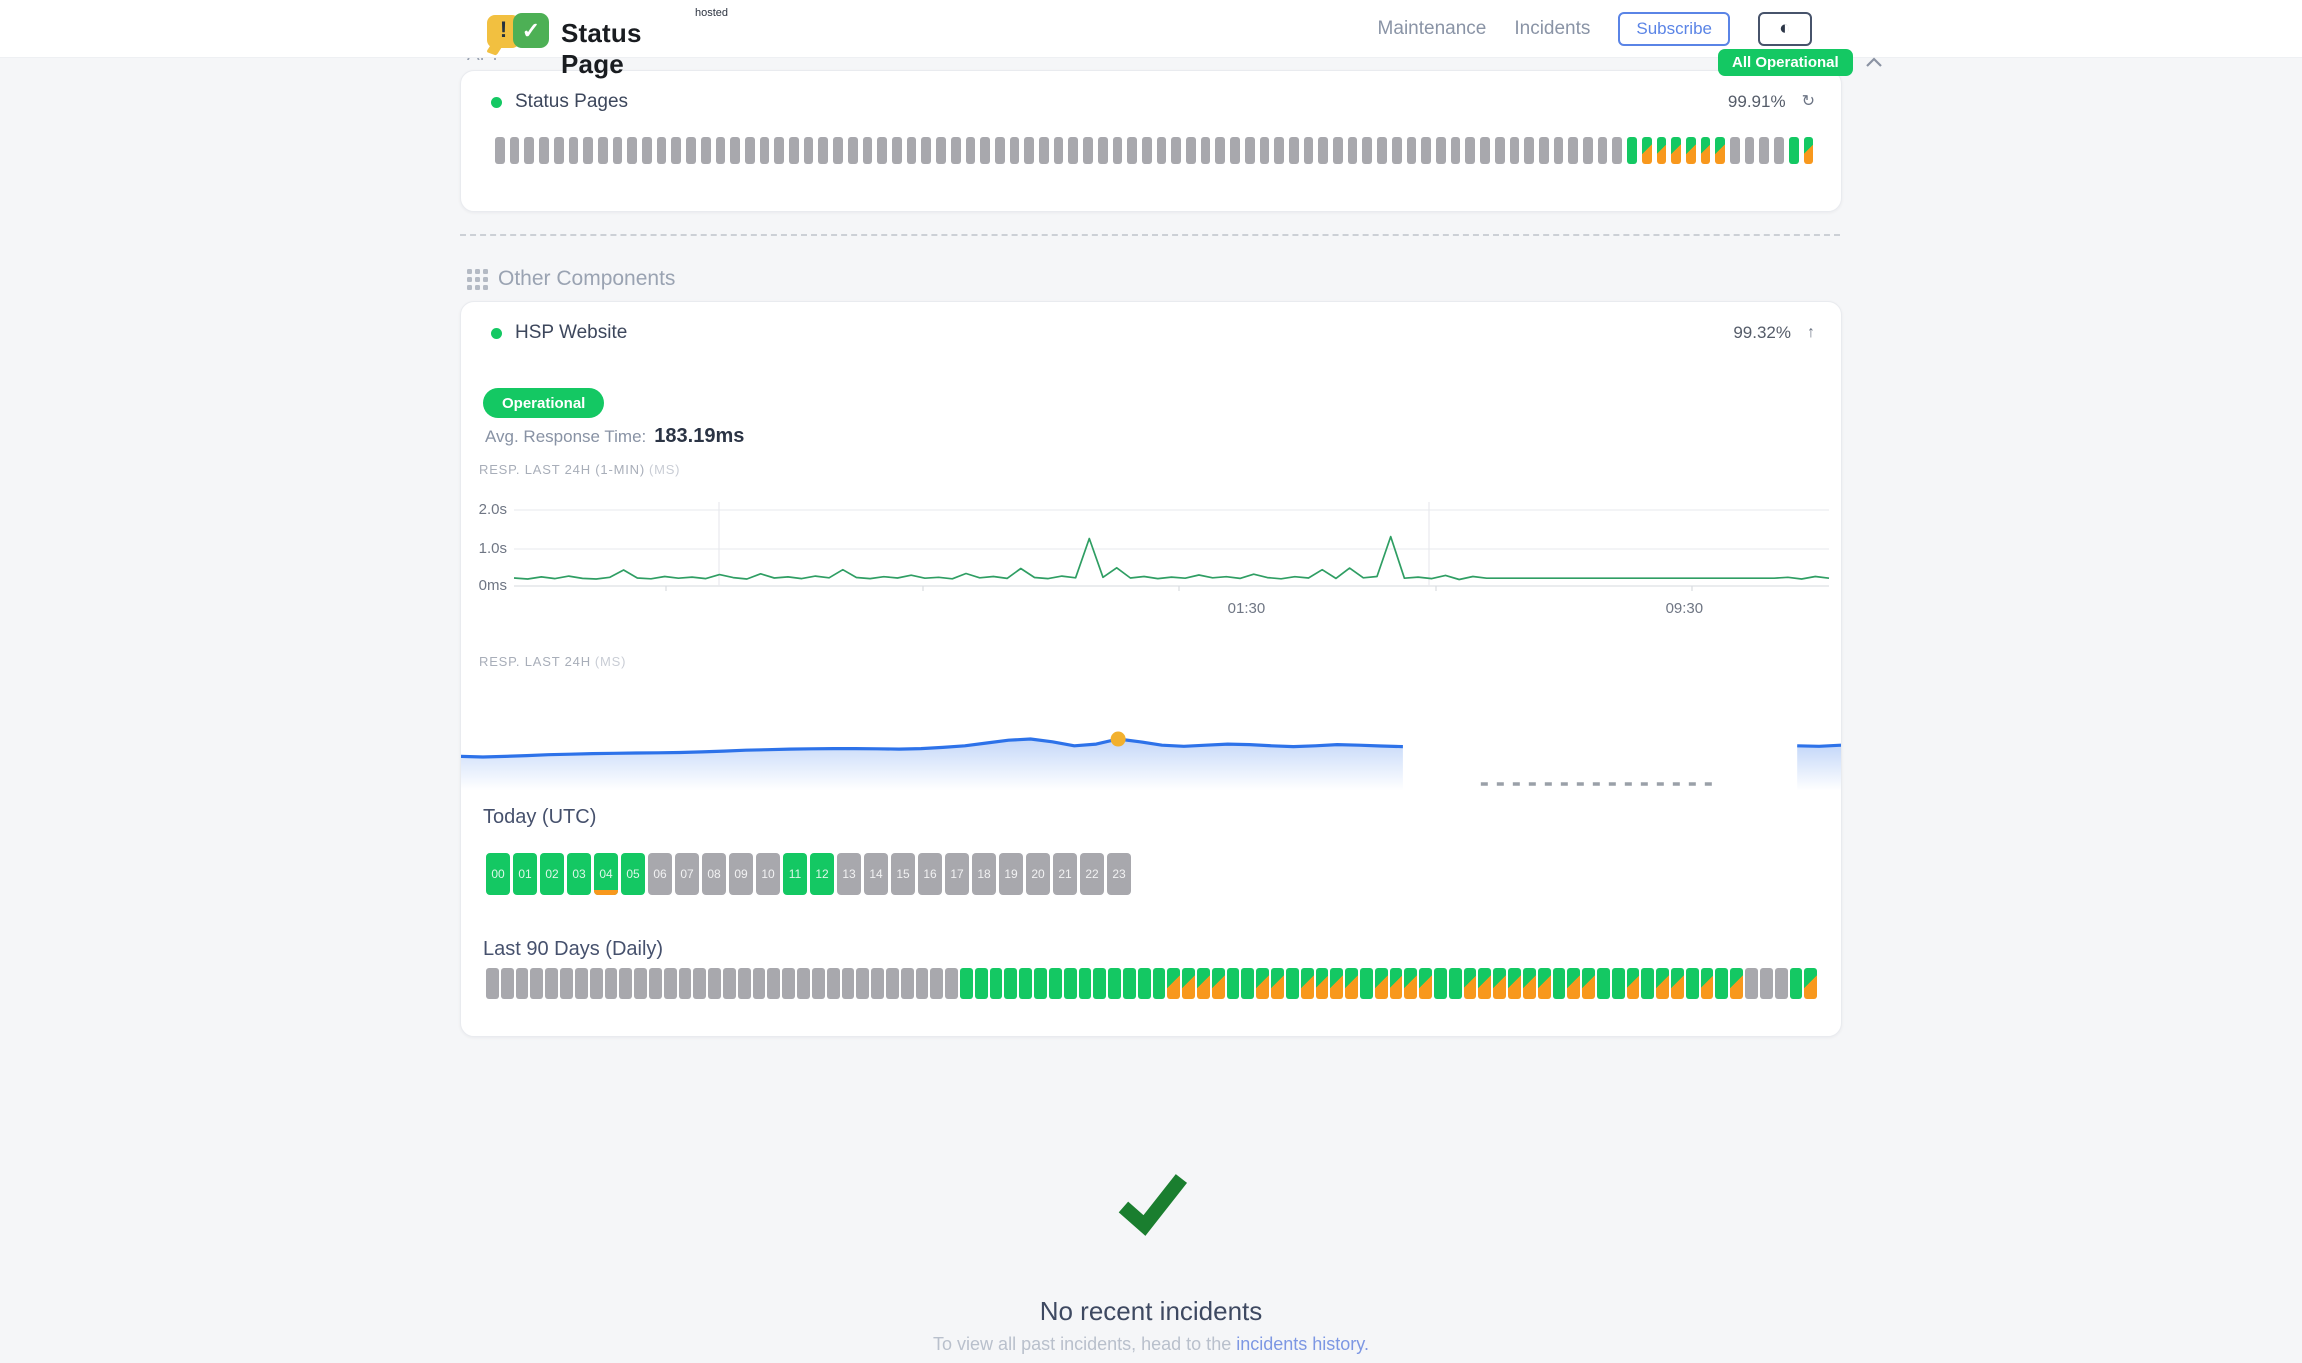 The width and height of the screenshot is (2302, 1363). Describe the element at coordinates (1785, 28) in the screenshot. I see `theme-toggle-button: ◐` at that location.